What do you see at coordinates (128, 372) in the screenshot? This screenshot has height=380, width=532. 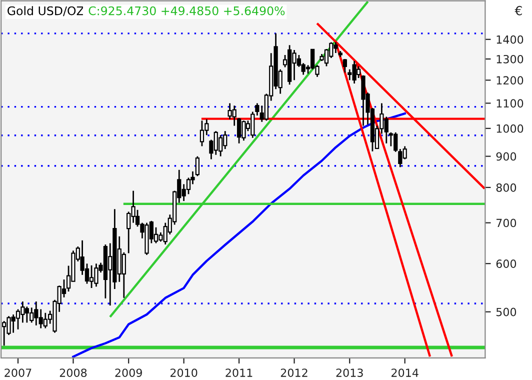 I see `x-tick-label: 2009` at bounding box center [128, 372].